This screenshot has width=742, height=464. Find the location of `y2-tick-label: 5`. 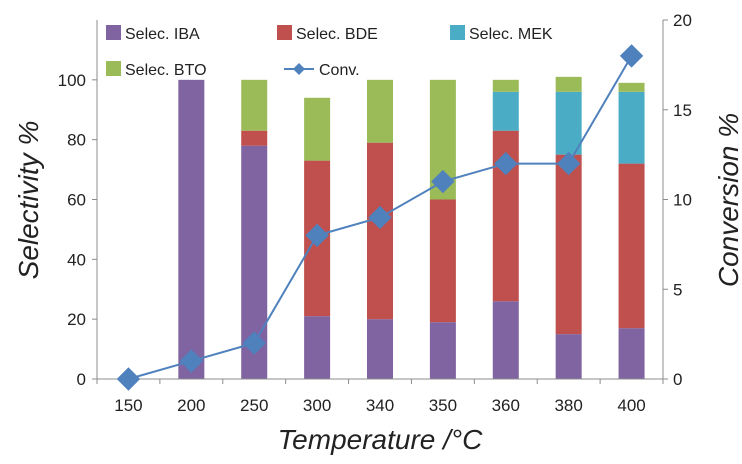

y2-tick-label: 5 is located at coordinates (677, 289).